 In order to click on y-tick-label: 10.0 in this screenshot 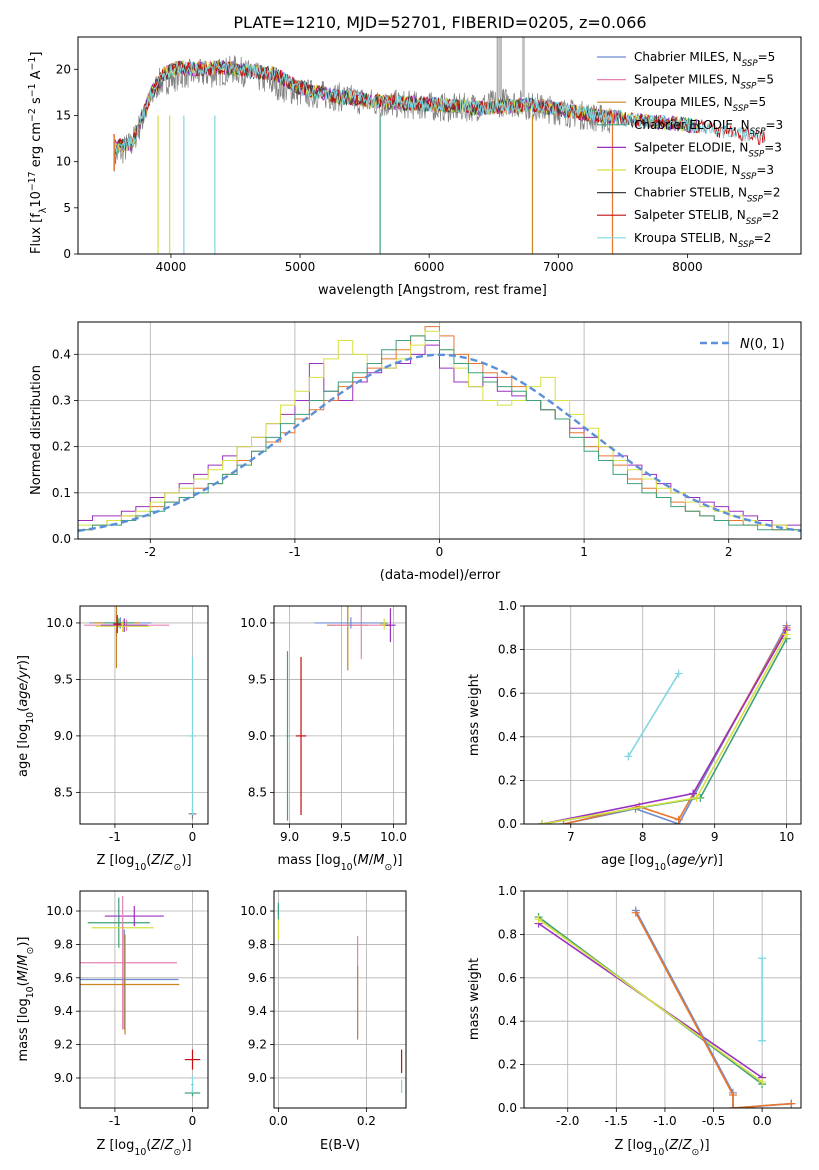, I will do `click(253, 623)`.